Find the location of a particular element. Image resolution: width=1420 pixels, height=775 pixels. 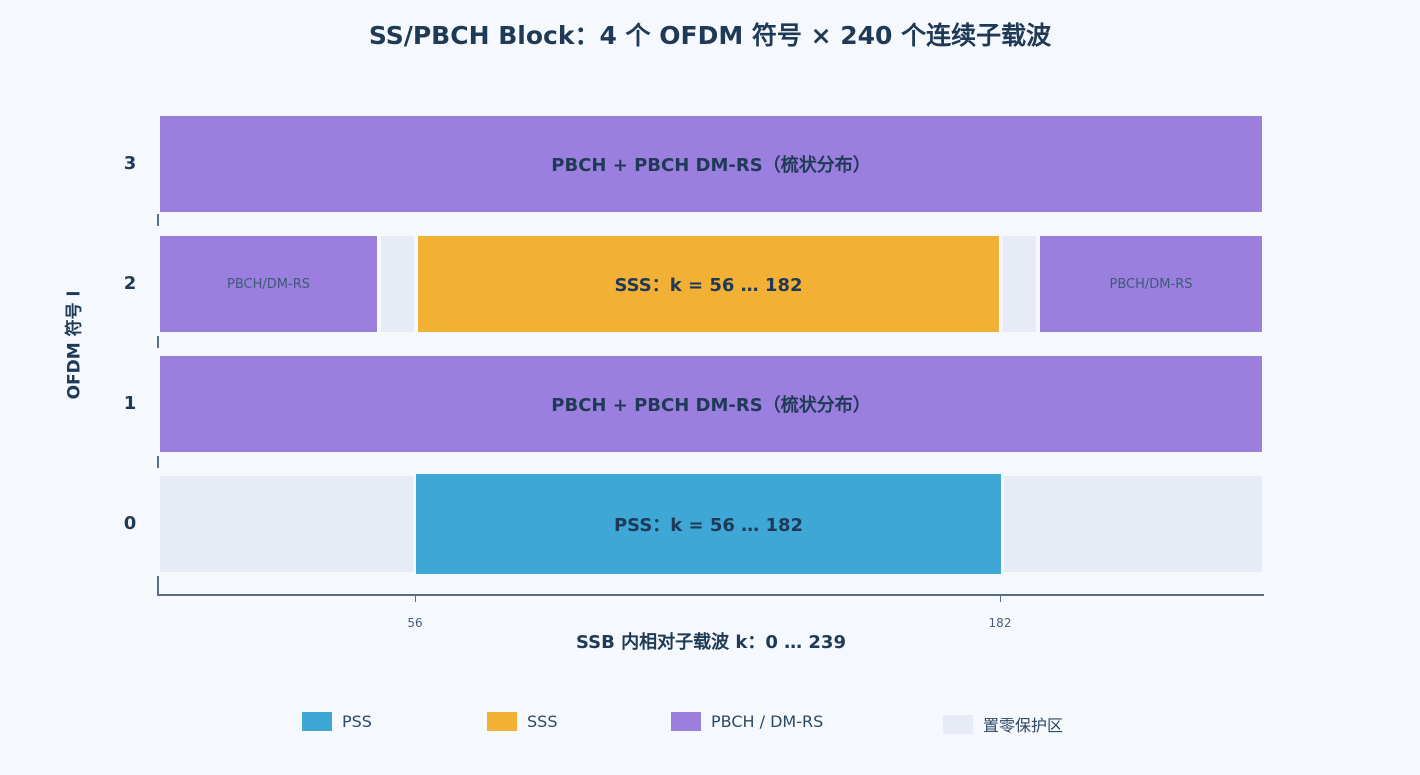

legend-label-pbch: PBCH / DM-RS is located at coordinates (767, 721).